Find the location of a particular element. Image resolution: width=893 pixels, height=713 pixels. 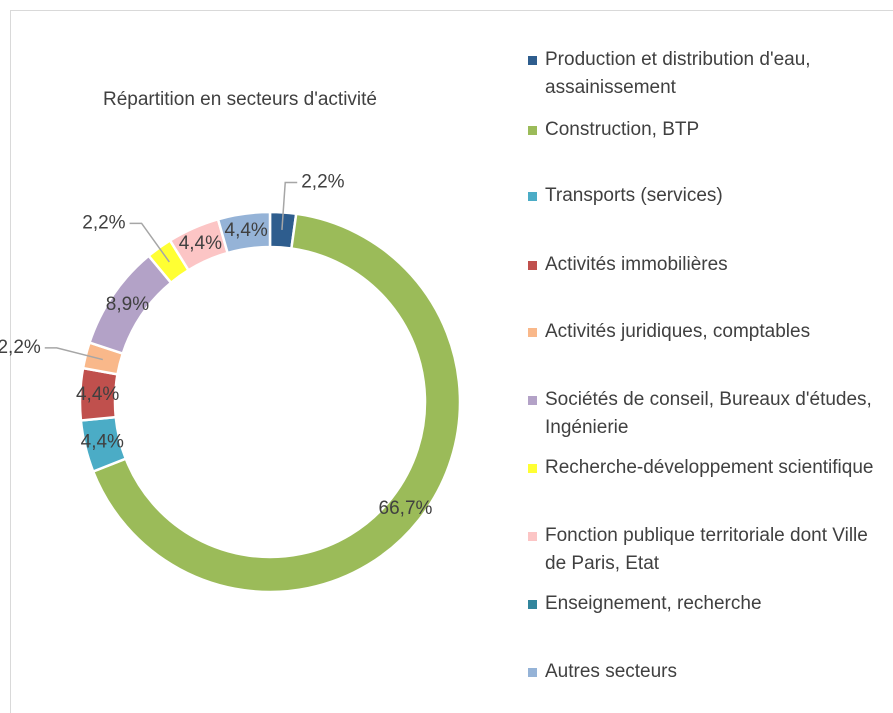

legend-label: Activités immobilières is located at coordinates (636, 264).